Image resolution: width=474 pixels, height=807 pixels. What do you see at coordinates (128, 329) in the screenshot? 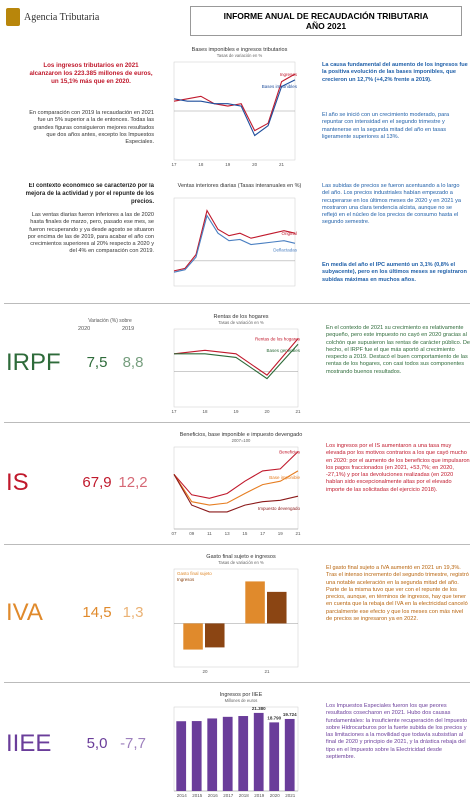
I see `col-2019: 2019` at bounding box center [128, 329].